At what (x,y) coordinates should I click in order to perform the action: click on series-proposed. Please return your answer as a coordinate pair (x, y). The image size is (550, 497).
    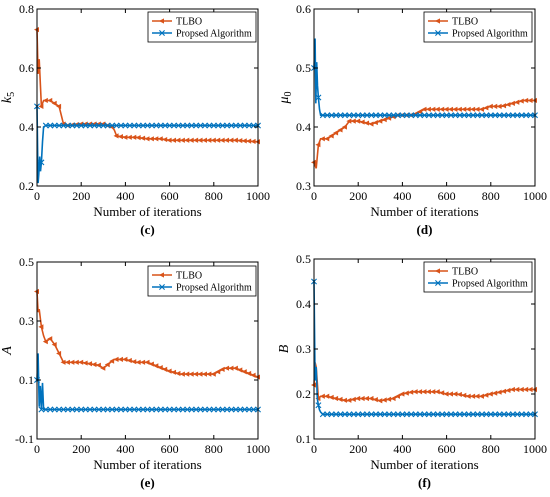
    Looking at the image, I should click on (424, 348).